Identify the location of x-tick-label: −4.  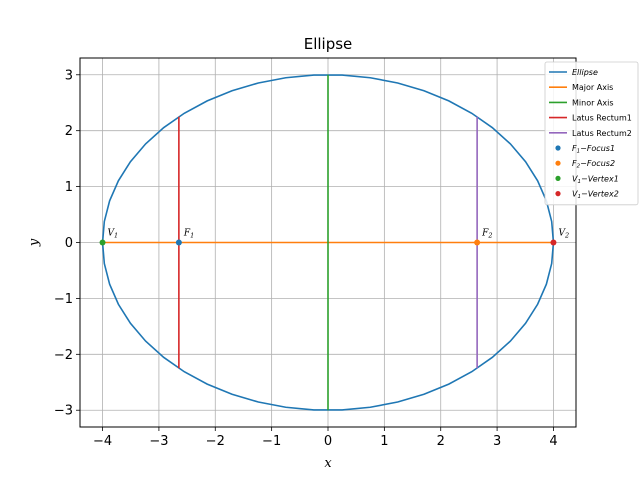
(102, 441).